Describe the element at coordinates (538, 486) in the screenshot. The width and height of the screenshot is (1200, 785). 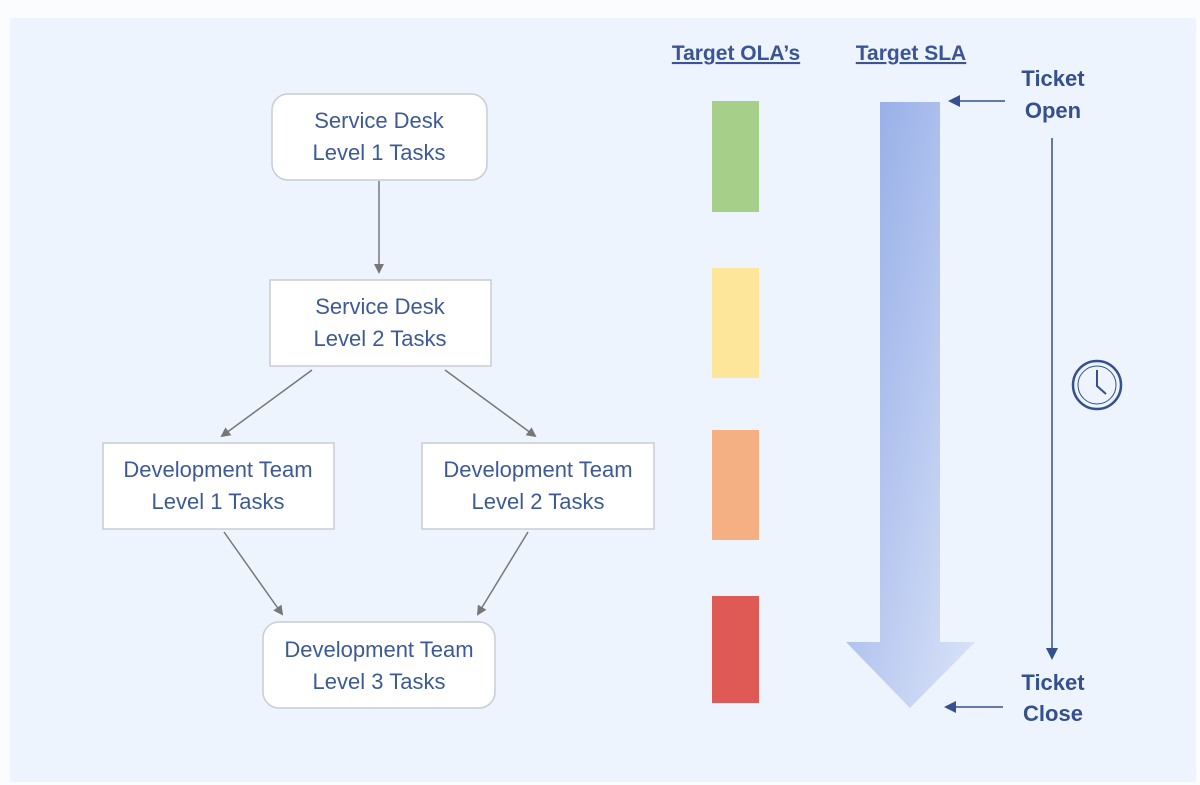
I see `box-dev-team-l2: Development Team Level 2 Tasks` at that location.